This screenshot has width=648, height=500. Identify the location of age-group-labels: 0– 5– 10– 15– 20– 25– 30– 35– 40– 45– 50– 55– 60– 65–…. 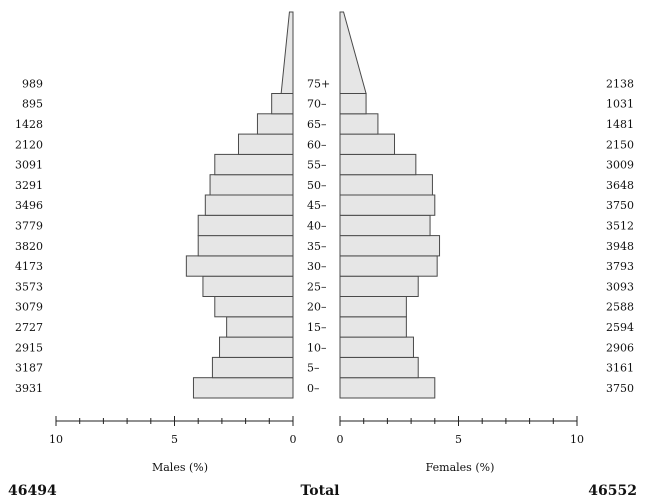
(318, 236).